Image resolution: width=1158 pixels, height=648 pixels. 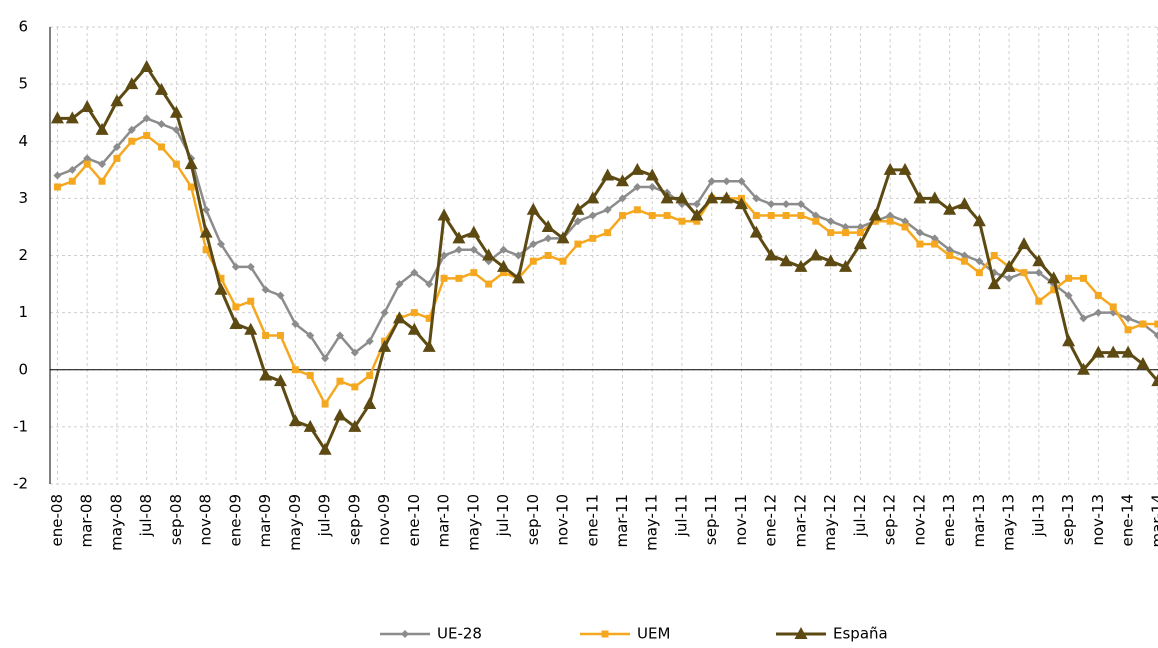 I want to click on y-tick-label: -1, so click(x=20, y=426).